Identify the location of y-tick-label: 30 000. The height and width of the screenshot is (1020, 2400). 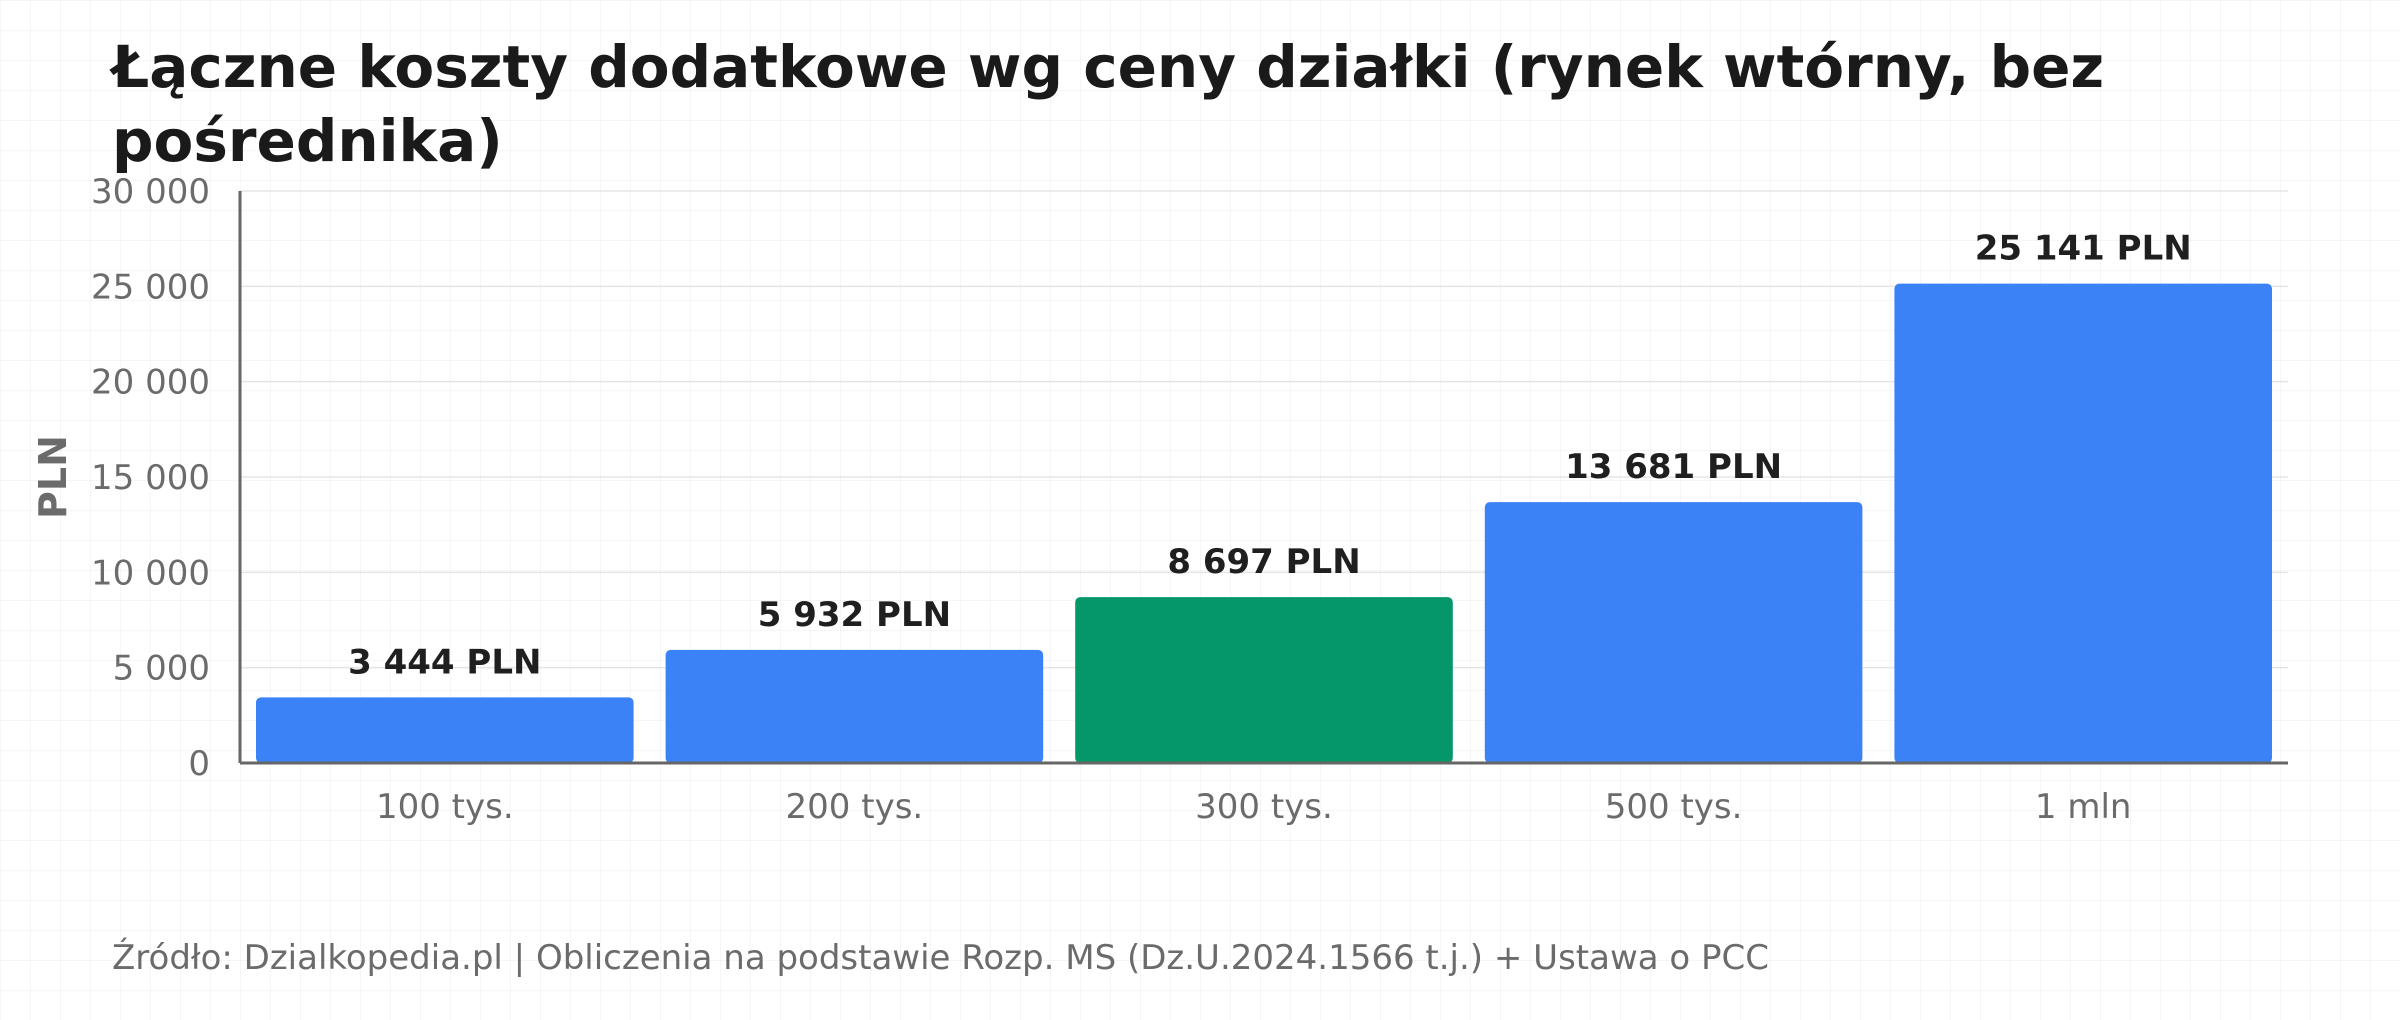
(150, 192).